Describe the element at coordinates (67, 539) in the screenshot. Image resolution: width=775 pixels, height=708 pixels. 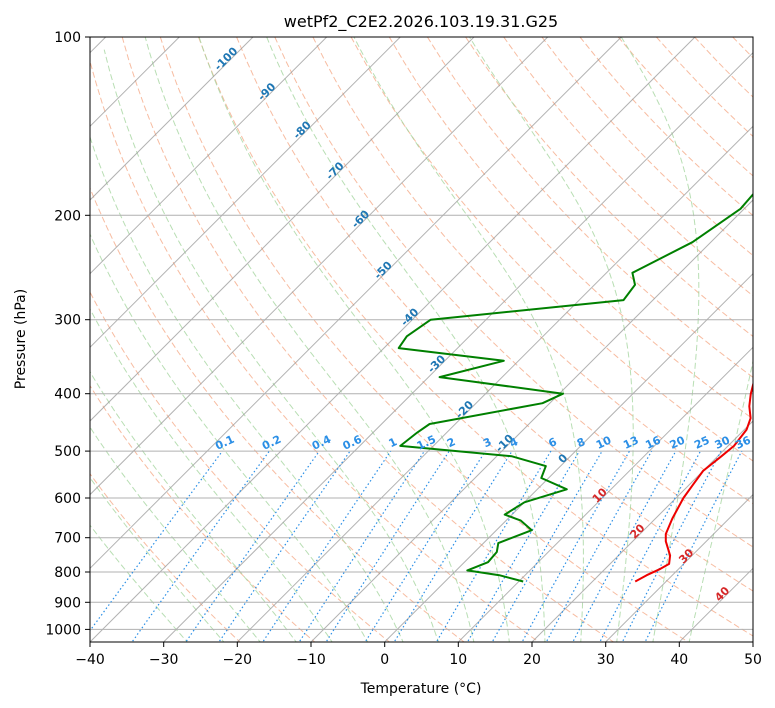
I see `y-tick-label: 700` at that location.